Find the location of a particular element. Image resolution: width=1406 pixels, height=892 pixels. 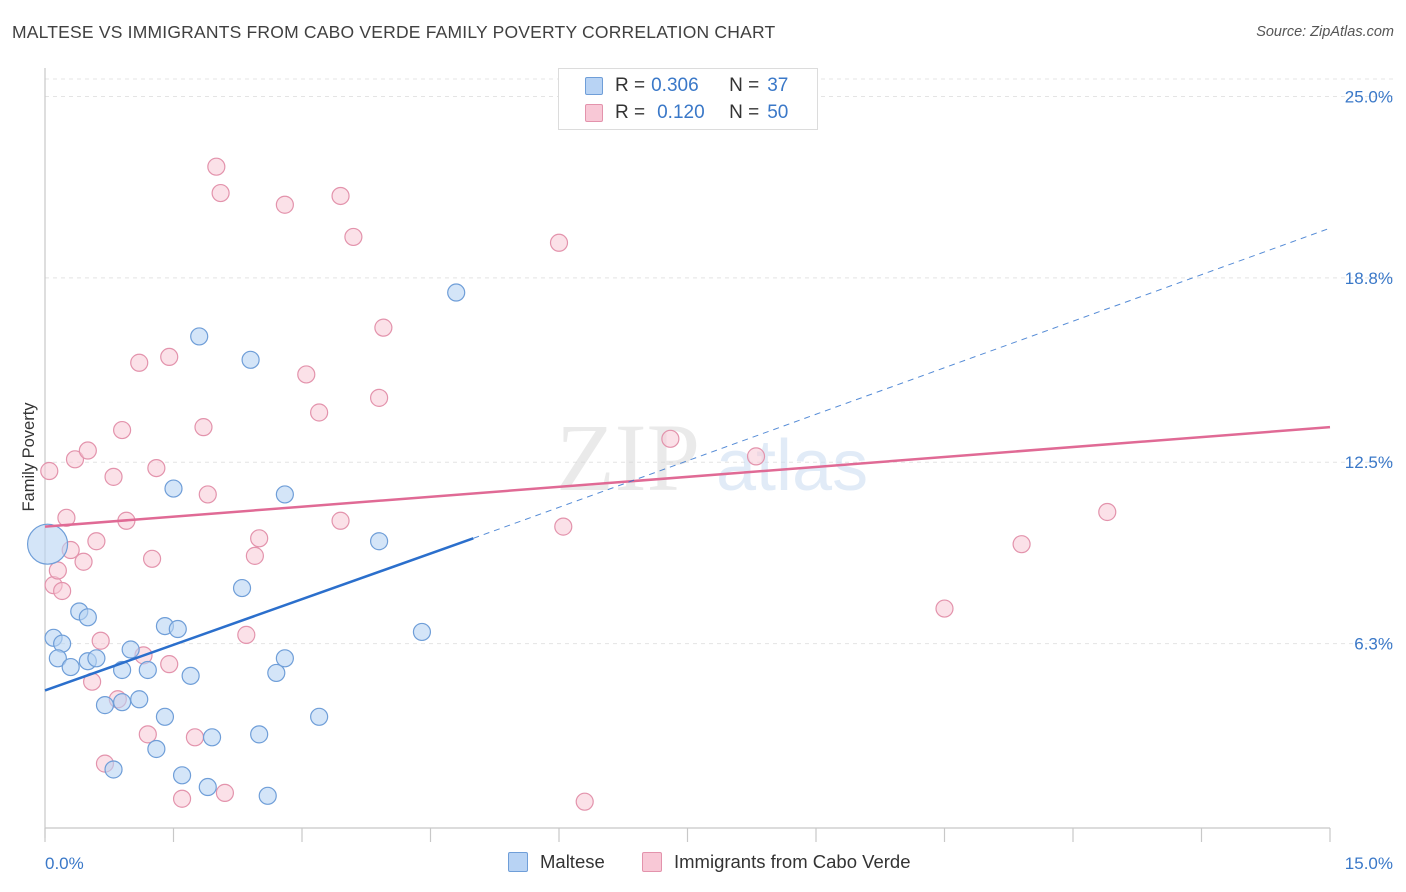

watermark-atlas: atlas is located at coordinates (792, 466).